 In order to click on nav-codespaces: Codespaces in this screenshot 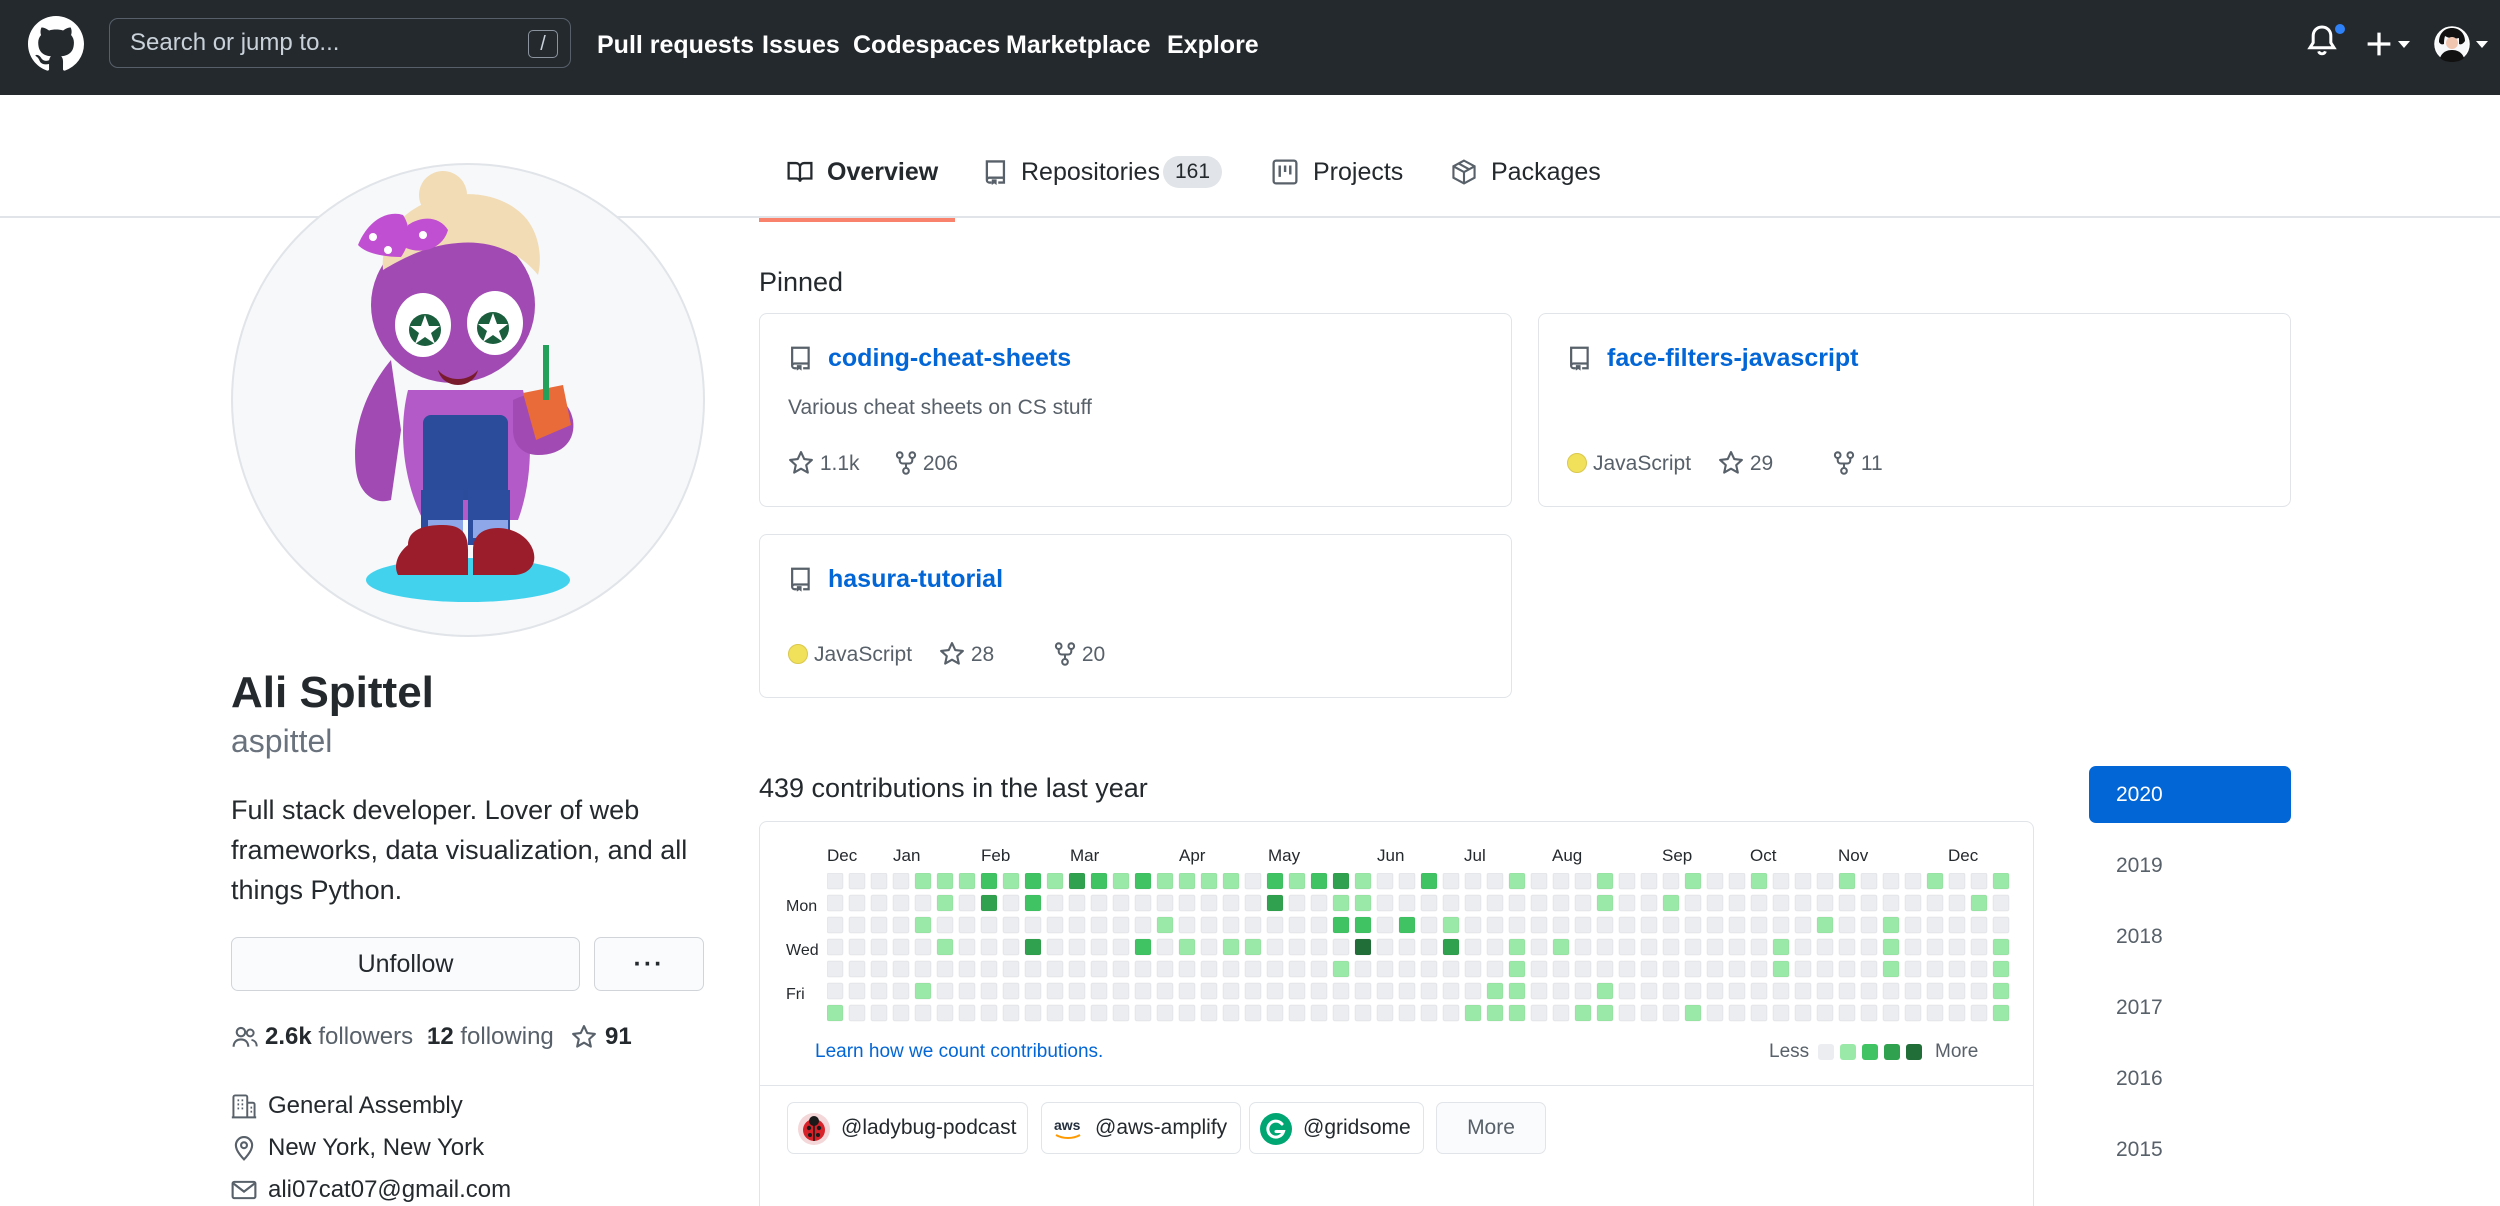, I will do `click(927, 45)`.